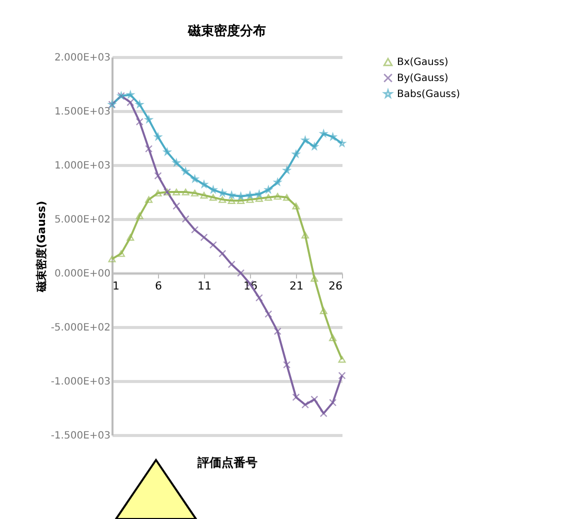 This screenshot has height=519, width=586. I want to click on y-tick-label: 2.000E+03, so click(82, 58).